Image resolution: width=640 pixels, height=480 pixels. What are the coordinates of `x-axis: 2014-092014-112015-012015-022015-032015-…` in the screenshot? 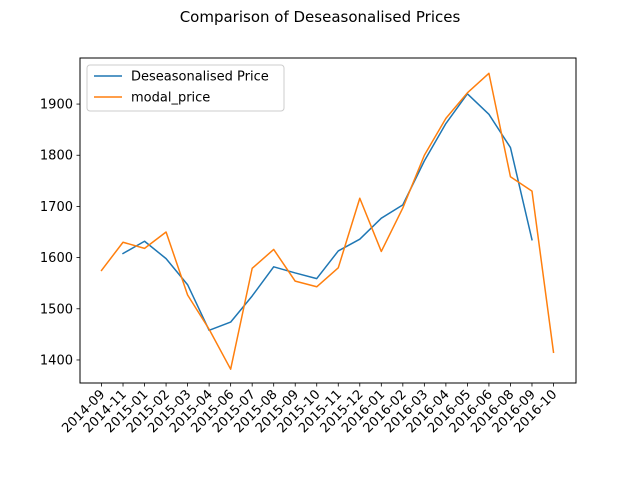 It's located at (309, 409).